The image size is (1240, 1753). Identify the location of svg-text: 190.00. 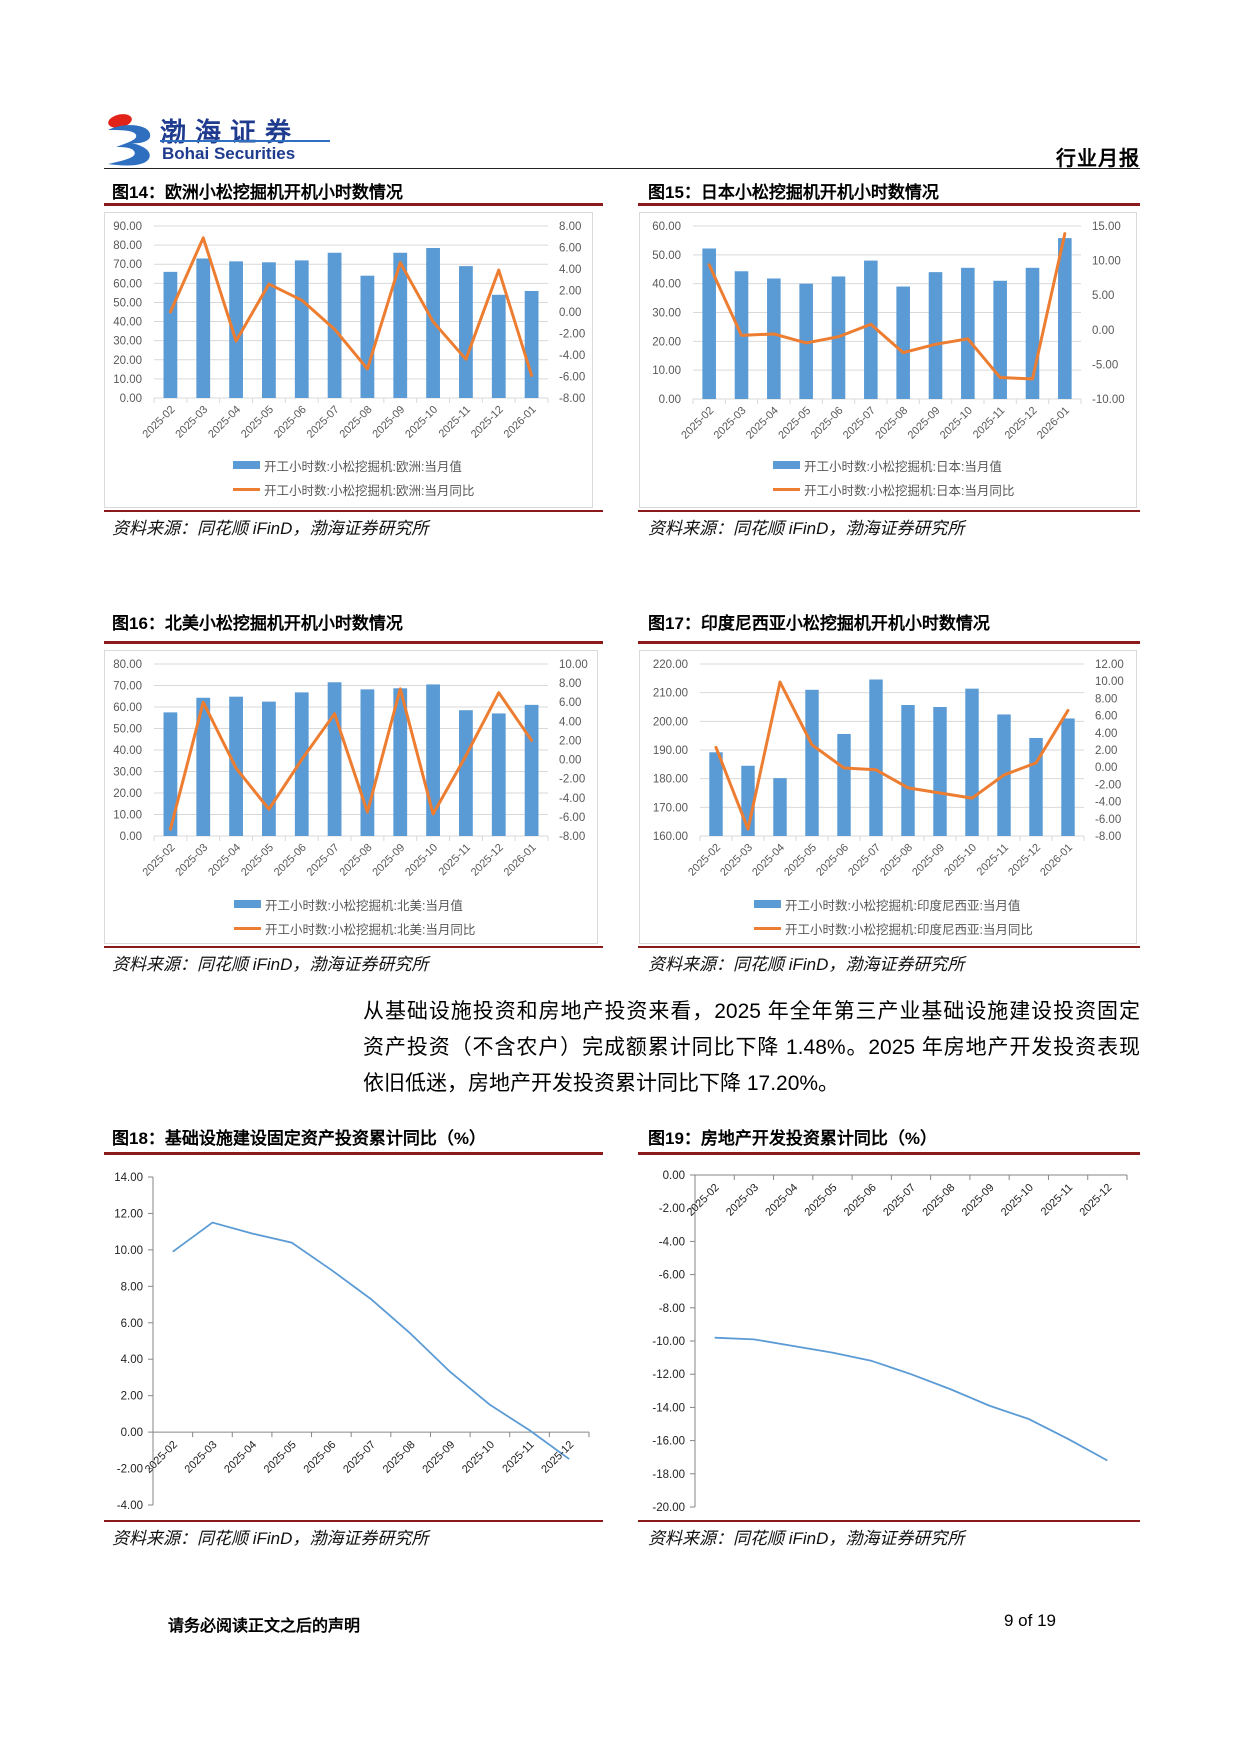
(670, 751).